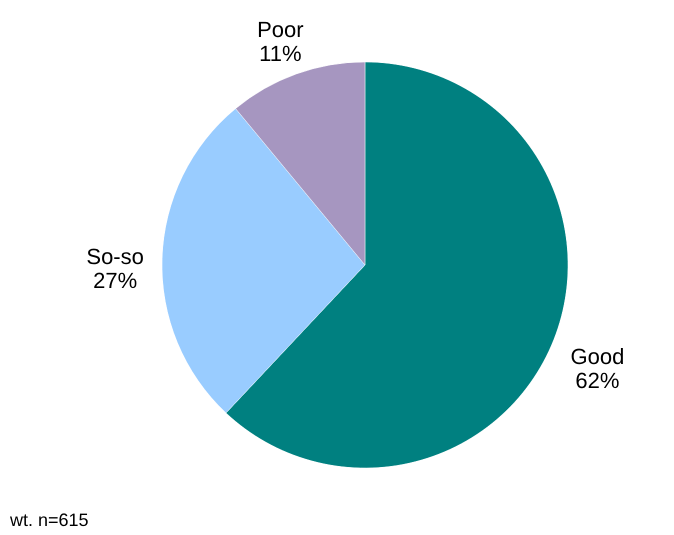 This screenshot has height=535, width=674. What do you see at coordinates (597, 357) in the screenshot?
I see `slice-label: Good` at bounding box center [597, 357].